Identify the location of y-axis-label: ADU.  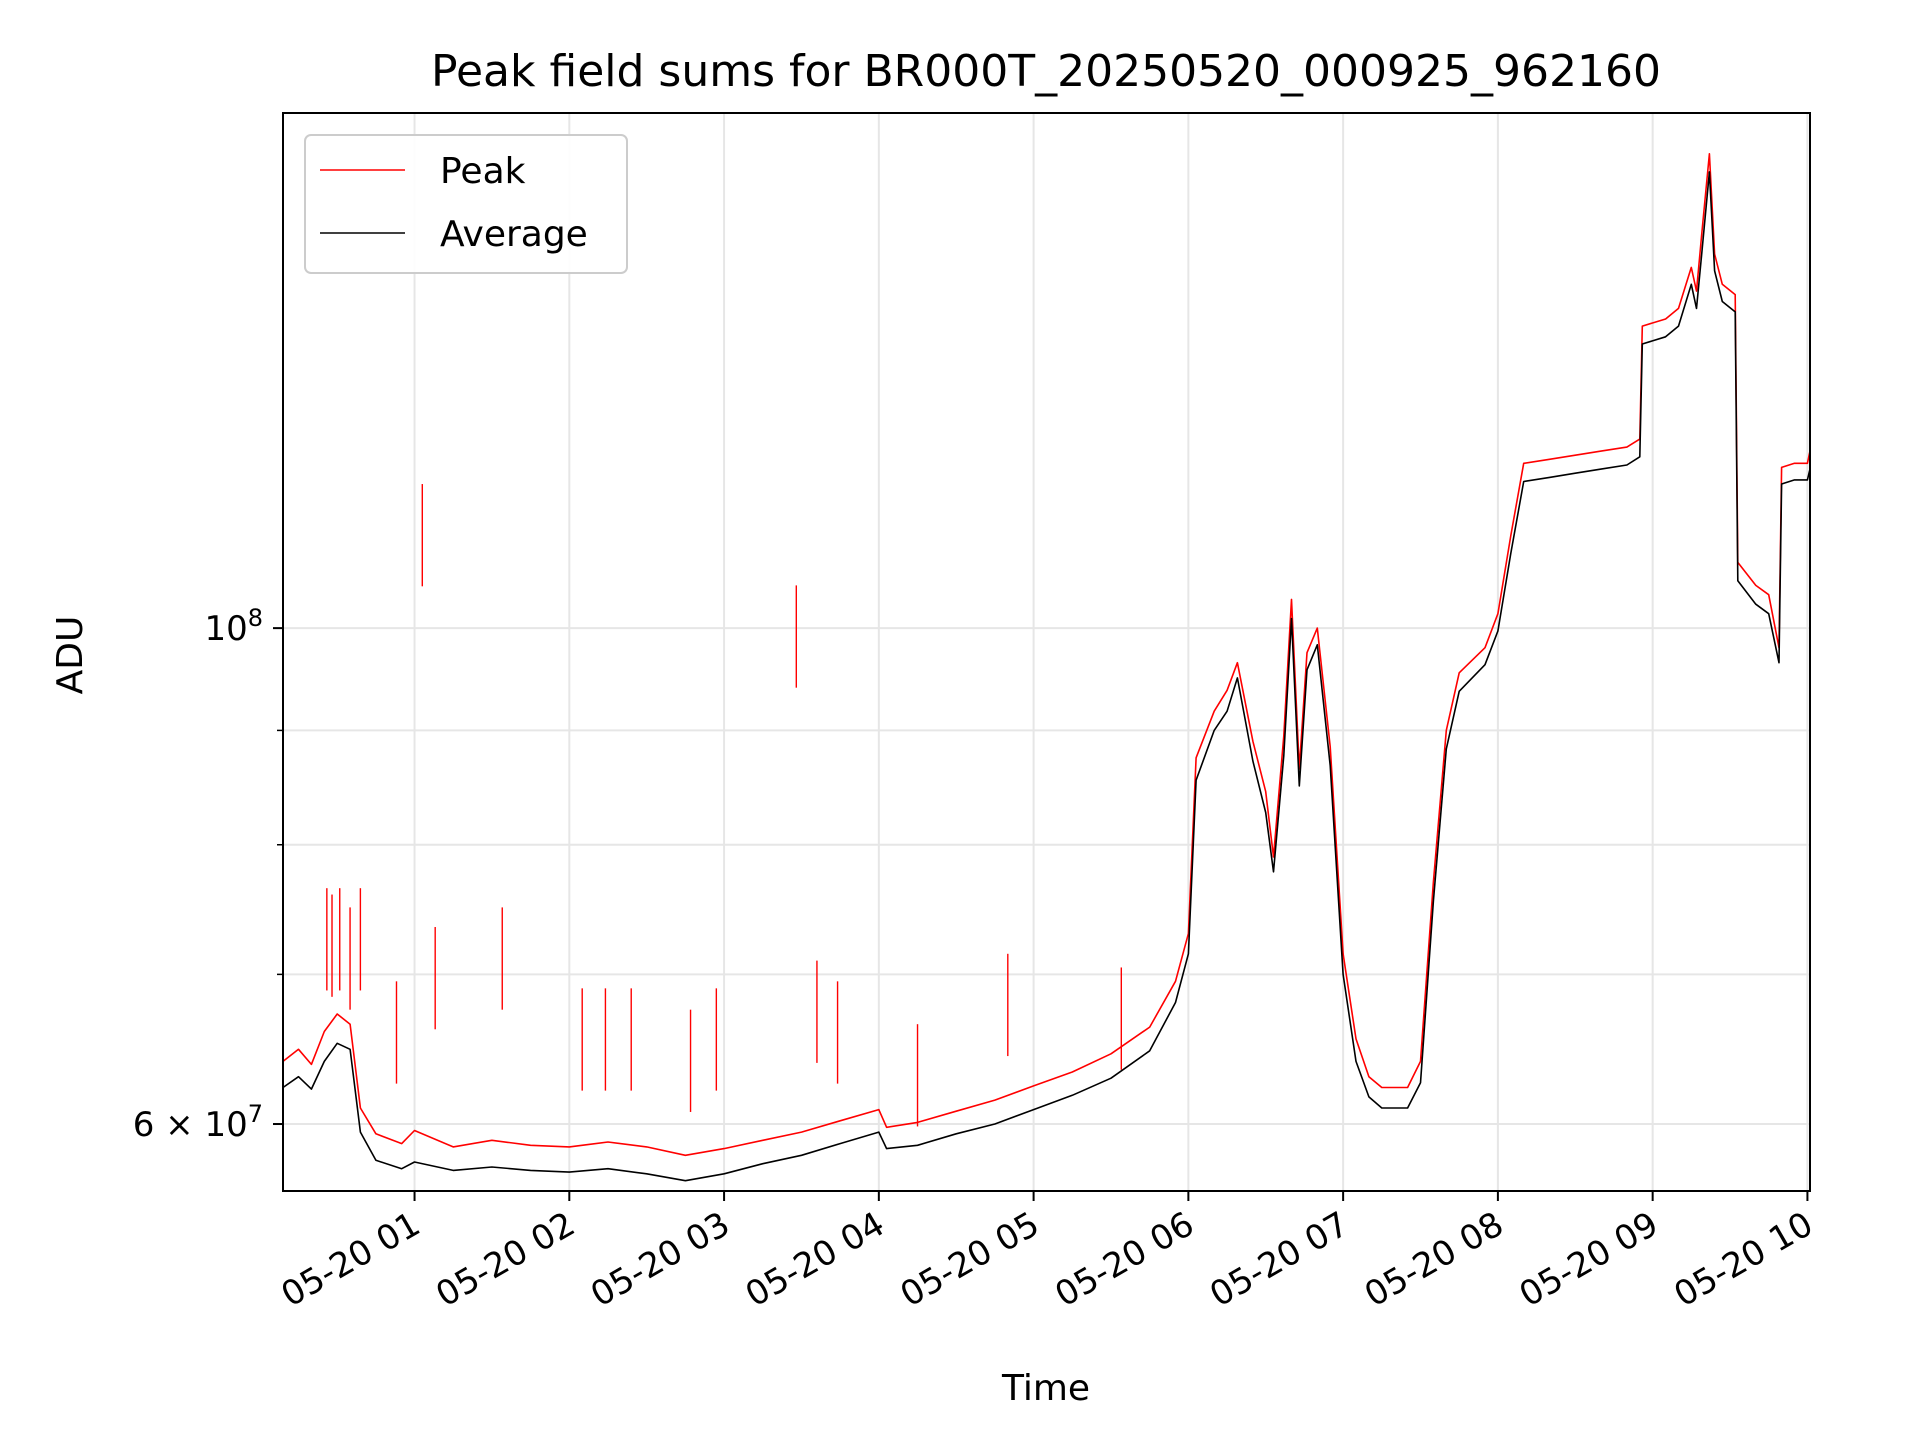
(70, 655).